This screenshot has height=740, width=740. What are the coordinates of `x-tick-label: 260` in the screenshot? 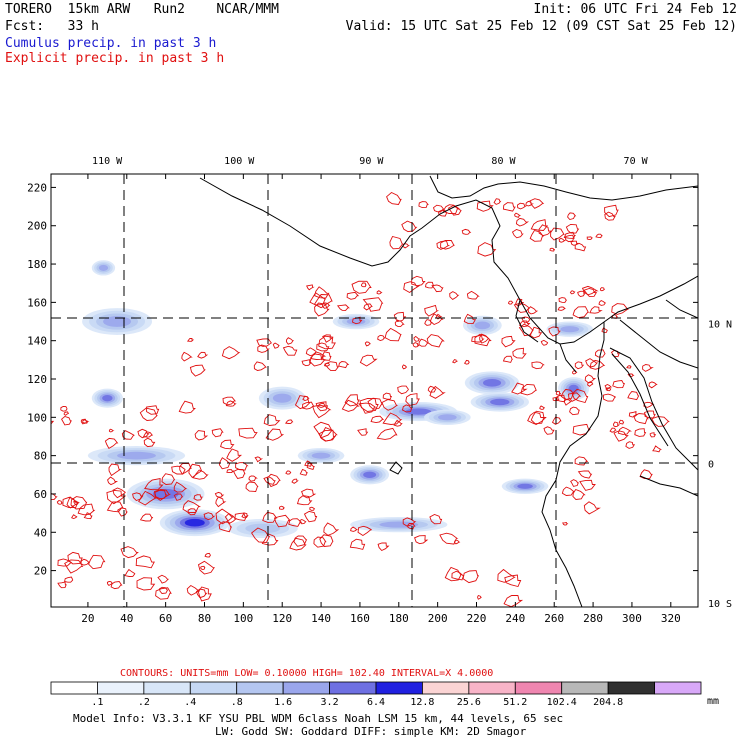 It's located at (554, 618).